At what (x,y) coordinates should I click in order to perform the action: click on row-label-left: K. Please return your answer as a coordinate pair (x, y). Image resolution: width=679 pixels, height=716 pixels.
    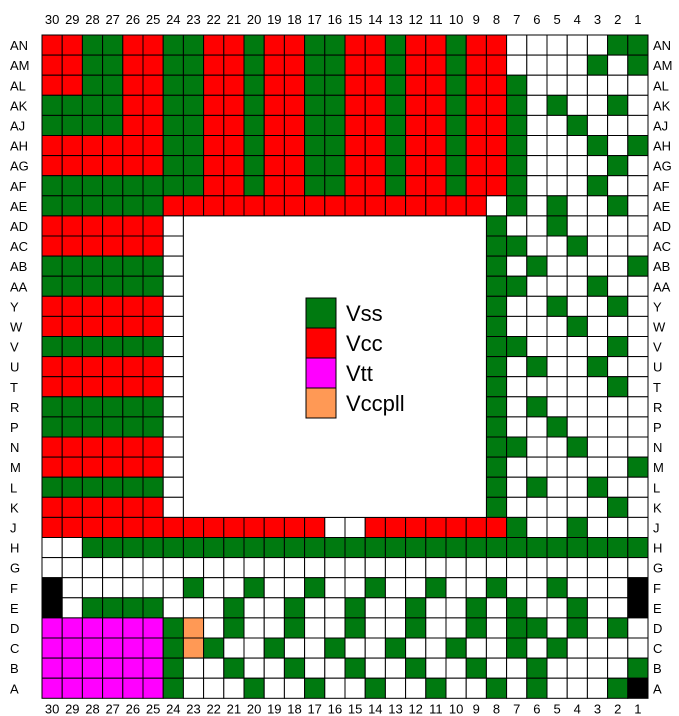
    Looking at the image, I should click on (14, 507).